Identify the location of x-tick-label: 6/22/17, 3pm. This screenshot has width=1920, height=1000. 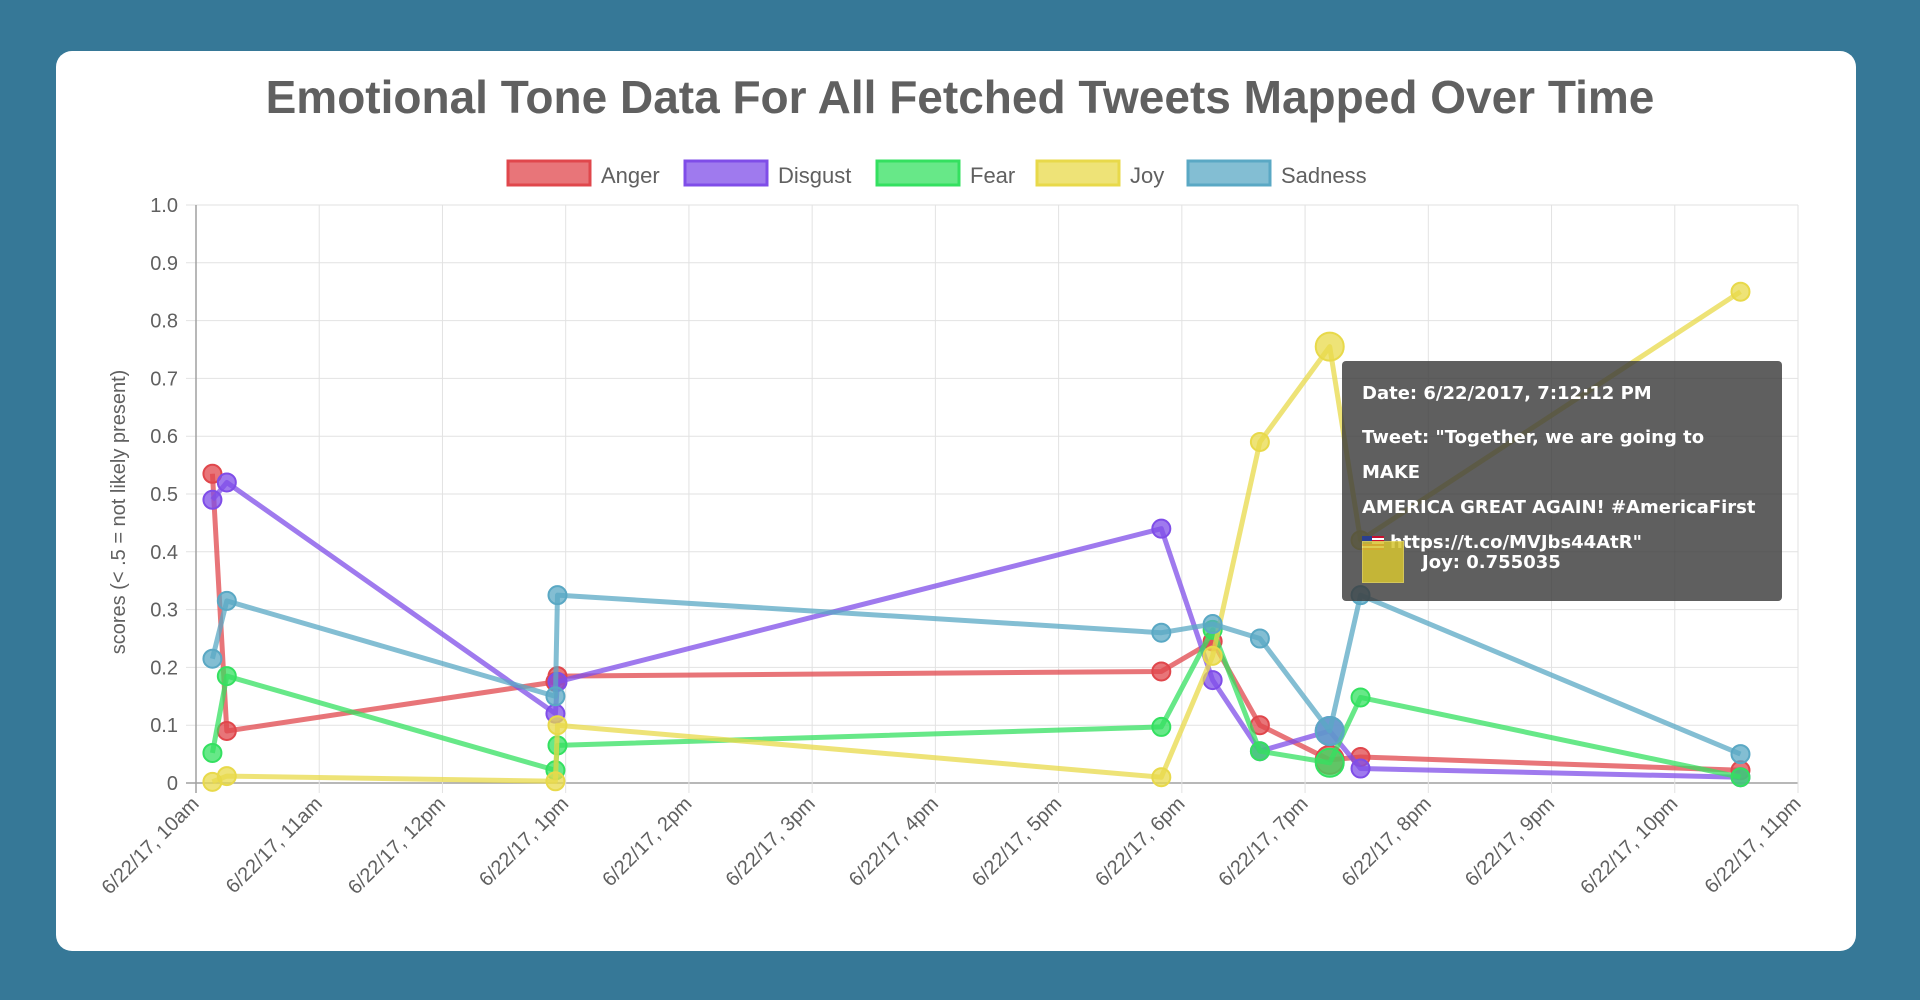
(771, 842).